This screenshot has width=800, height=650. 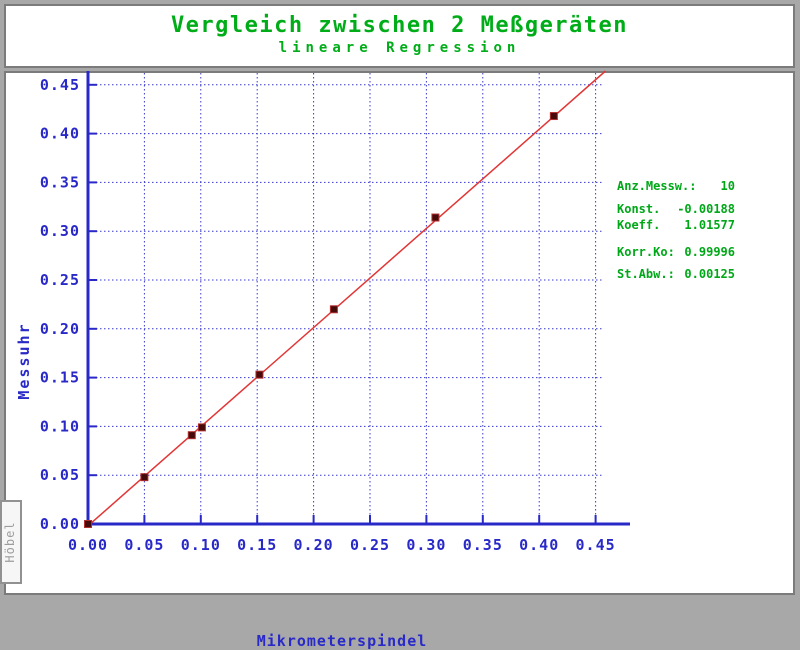 I want to click on x-tick-label: 0.25, so click(x=370, y=545).